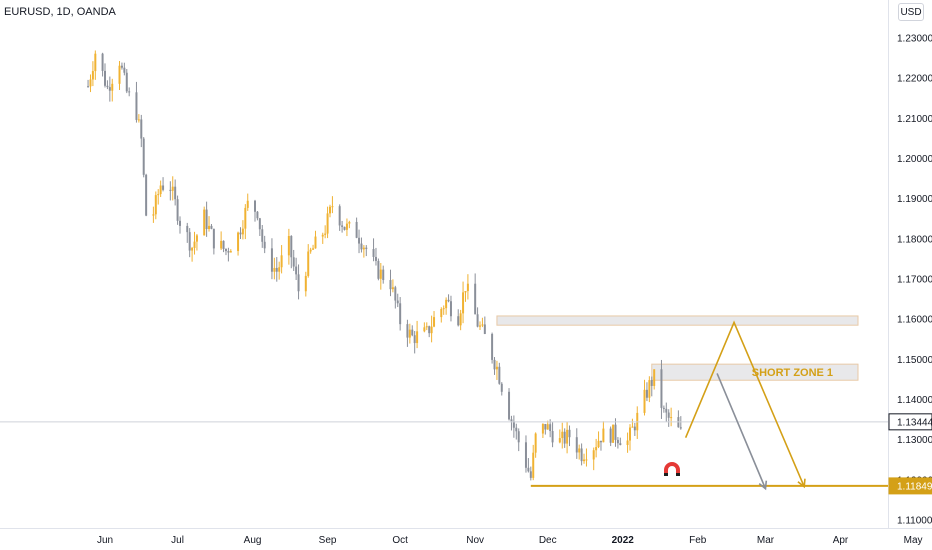  What do you see at coordinates (677, 320) in the screenshot?
I see `upper-zone-rect` at bounding box center [677, 320].